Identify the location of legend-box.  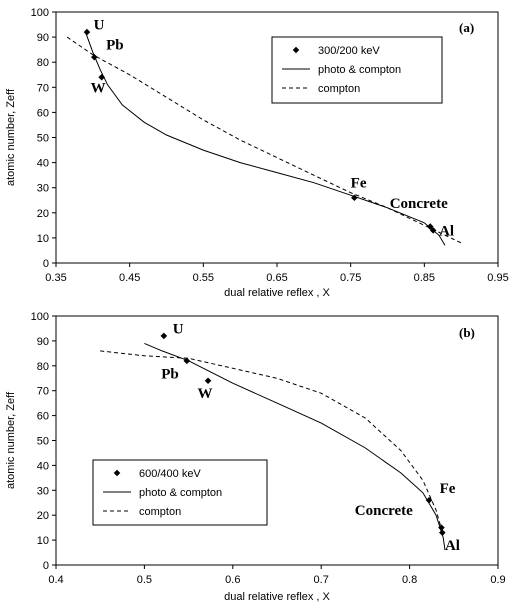
(357, 70).